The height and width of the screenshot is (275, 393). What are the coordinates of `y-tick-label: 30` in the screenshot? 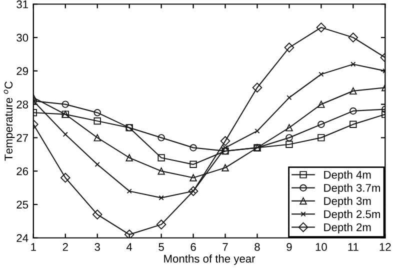 It's located at (22, 38).